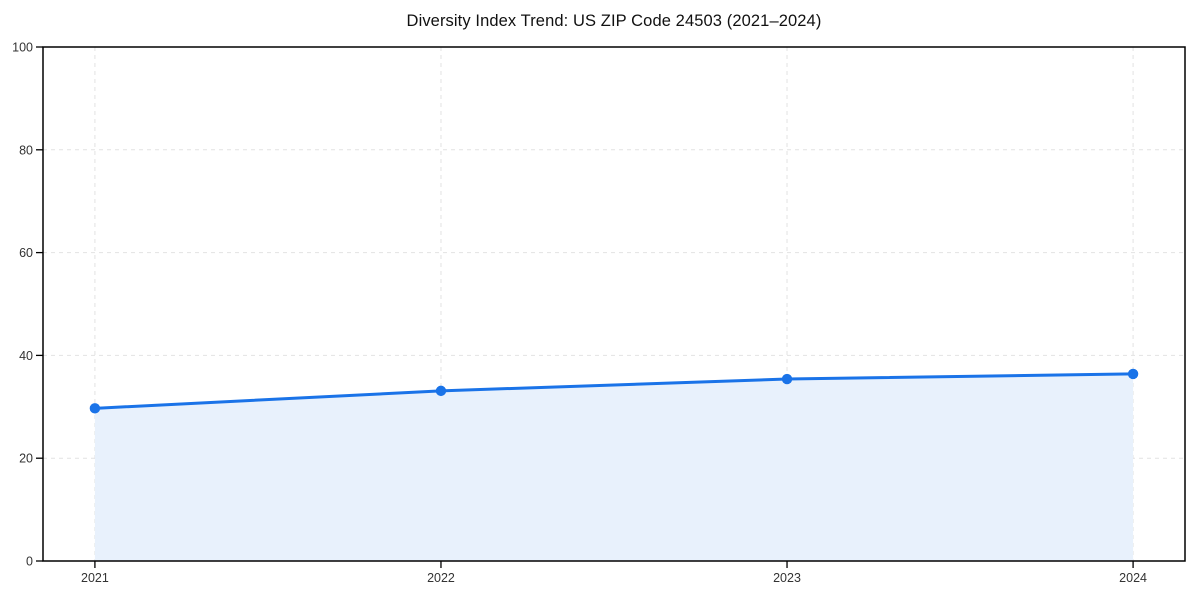 This screenshot has width=1200, height=600. Describe the element at coordinates (95, 578) in the screenshot. I see `x-tick-label: 2021` at that location.